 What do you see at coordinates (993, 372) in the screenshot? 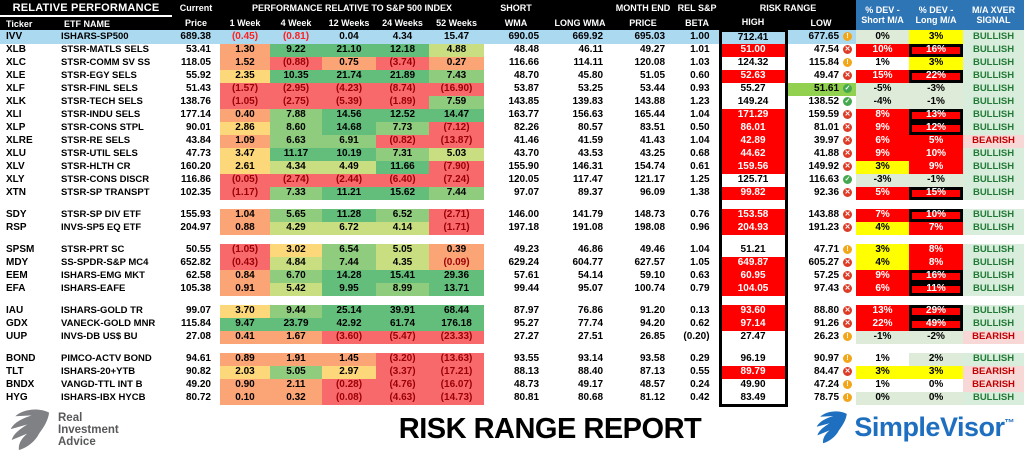
I see `cell-ma-xver-signal: BEARISH` at bounding box center [993, 372].